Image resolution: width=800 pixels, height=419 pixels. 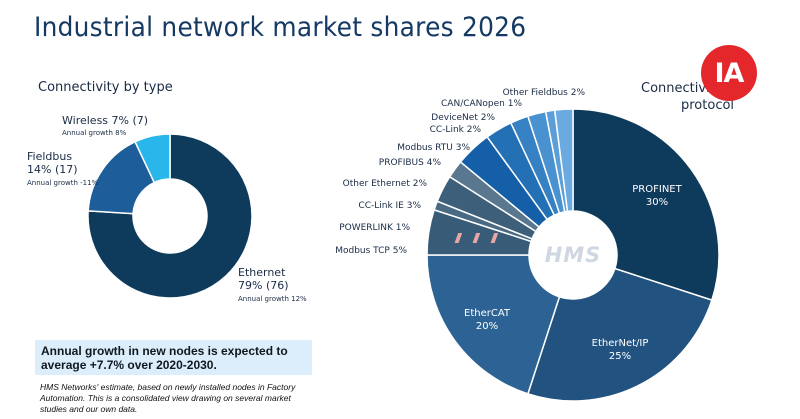 I want to click on protocol-chart-title-line1: Connectivity, so click(x=682, y=88).